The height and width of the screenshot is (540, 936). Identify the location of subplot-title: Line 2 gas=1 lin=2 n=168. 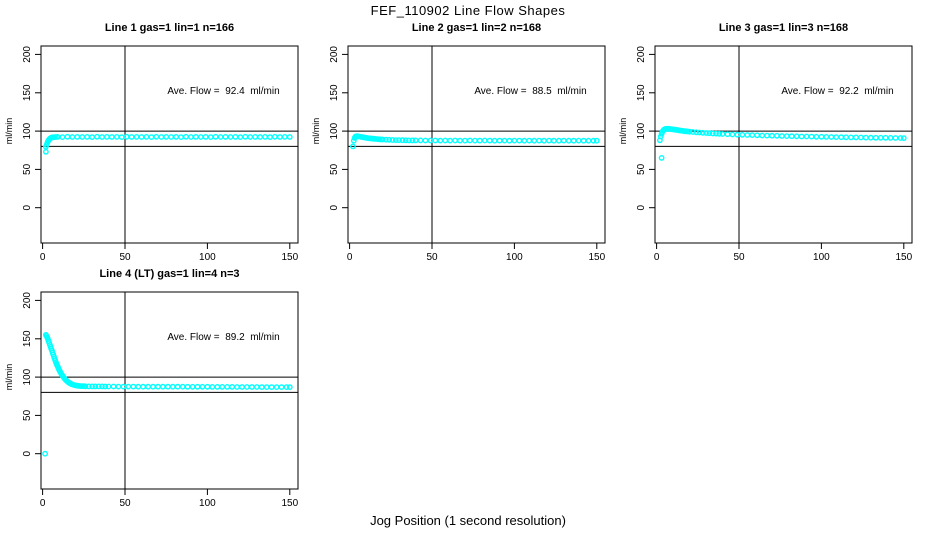
(476, 28).